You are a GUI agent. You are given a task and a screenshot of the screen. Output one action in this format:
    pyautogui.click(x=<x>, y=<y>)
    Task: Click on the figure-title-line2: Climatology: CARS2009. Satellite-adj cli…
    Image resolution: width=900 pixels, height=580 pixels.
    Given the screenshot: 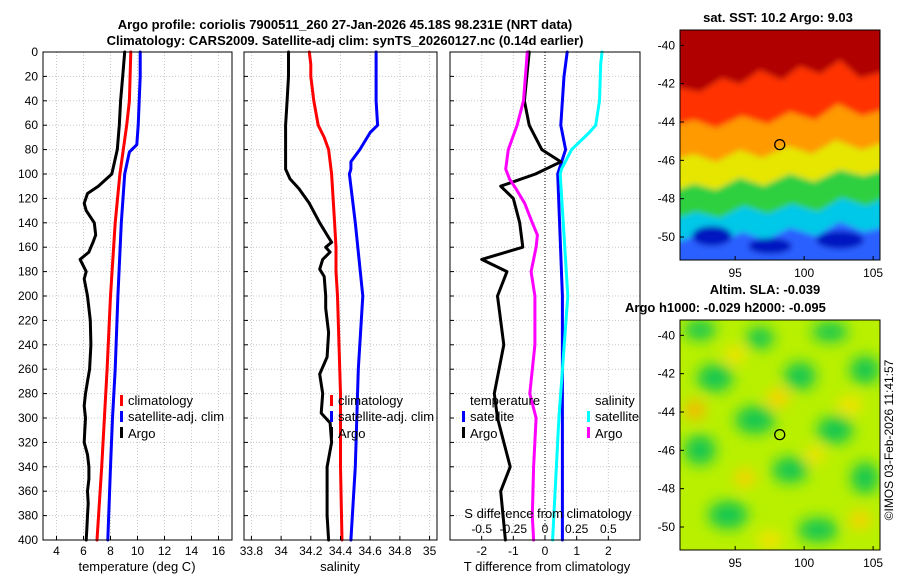 What is the action you would take?
    pyautogui.click(x=345, y=40)
    